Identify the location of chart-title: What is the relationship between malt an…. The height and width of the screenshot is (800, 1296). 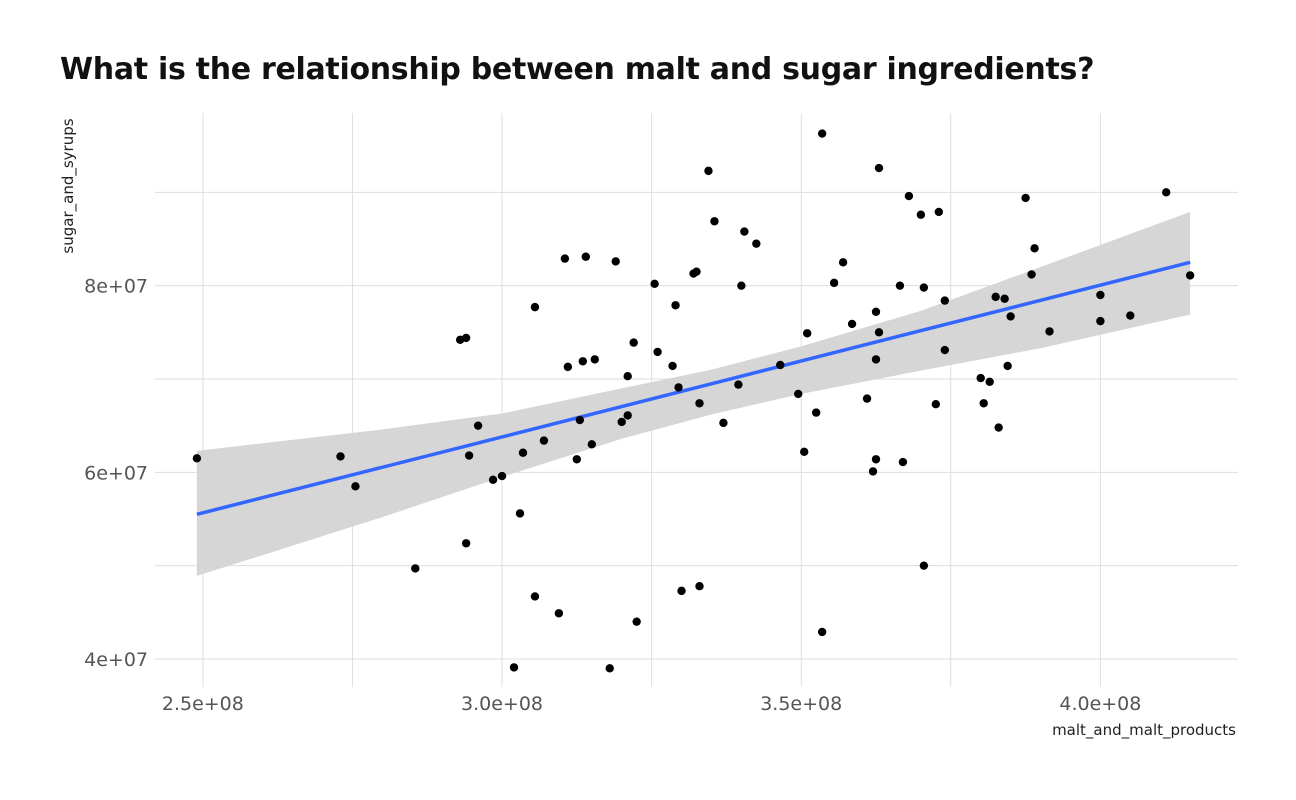
(577, 69).